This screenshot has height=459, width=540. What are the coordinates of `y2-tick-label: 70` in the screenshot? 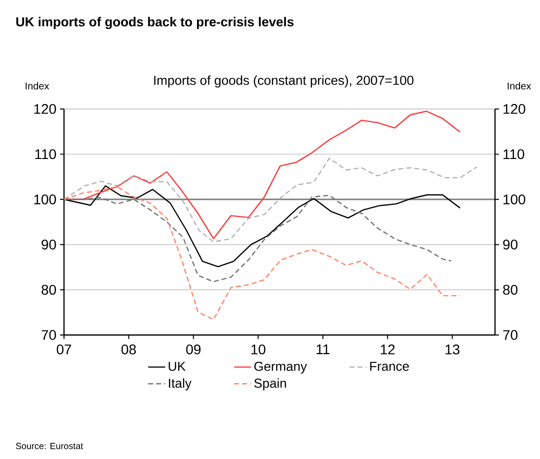 It's located at (510, 335).